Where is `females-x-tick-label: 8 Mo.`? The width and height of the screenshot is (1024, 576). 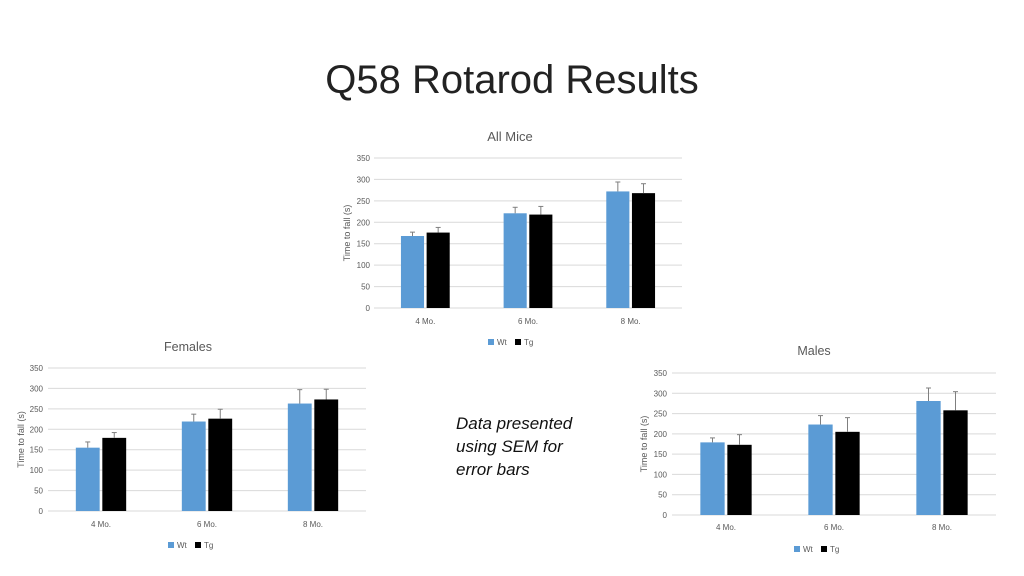
females-x-tick-label: 8 Mo. is located at coordinates (313, 524).